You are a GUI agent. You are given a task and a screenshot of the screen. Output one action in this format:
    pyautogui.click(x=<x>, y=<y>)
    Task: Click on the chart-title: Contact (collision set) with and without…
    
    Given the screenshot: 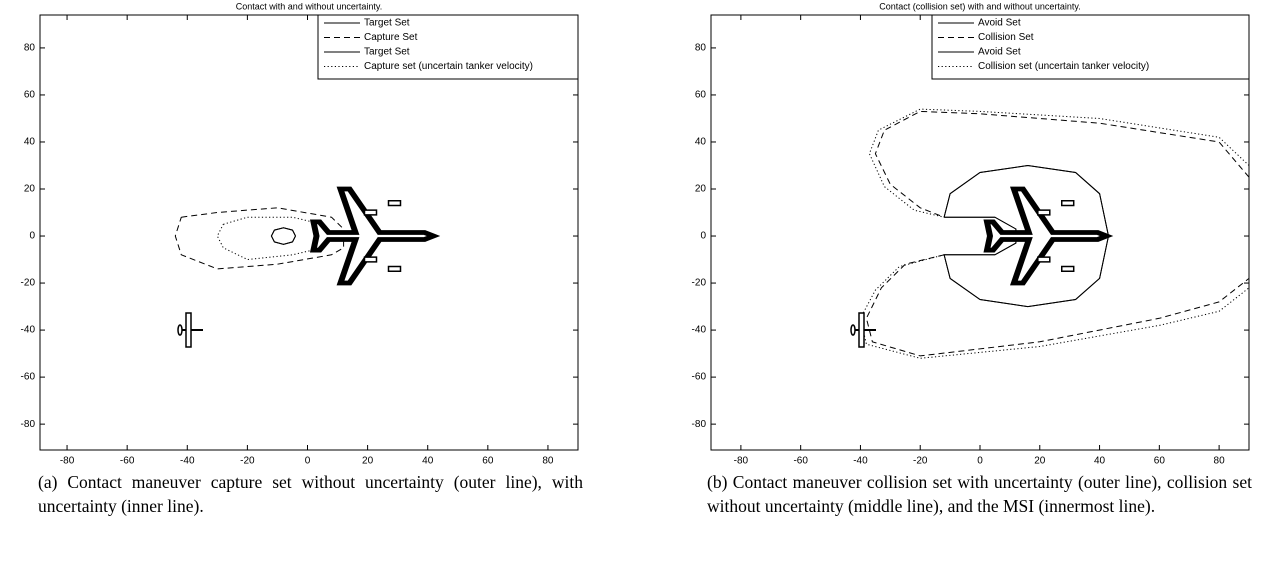 What is the action you would take?
    pyautogui.click(x=979, y=6)
    